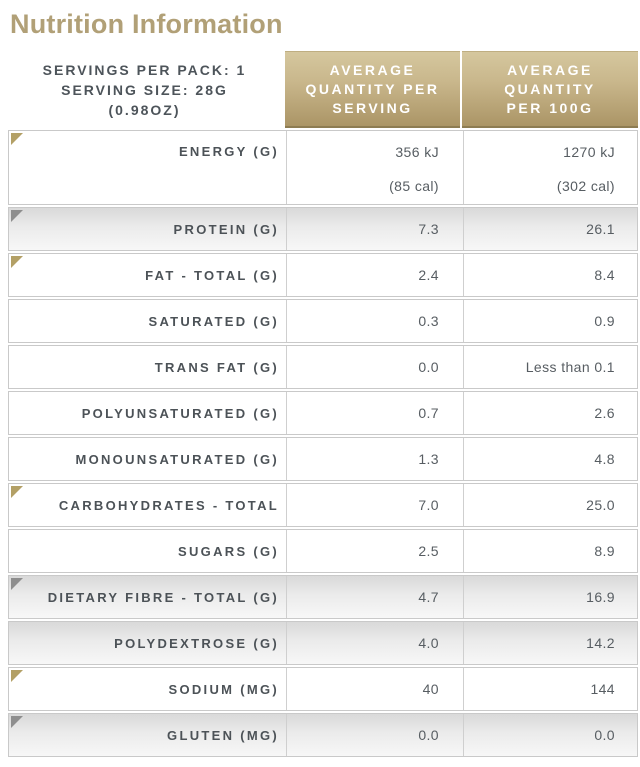 The image size is (640, 767). What do you see at coordinates (228, 551) in the screenshot?
I see `row-label: SUGARS (G)` at bounding box center [228, 551].